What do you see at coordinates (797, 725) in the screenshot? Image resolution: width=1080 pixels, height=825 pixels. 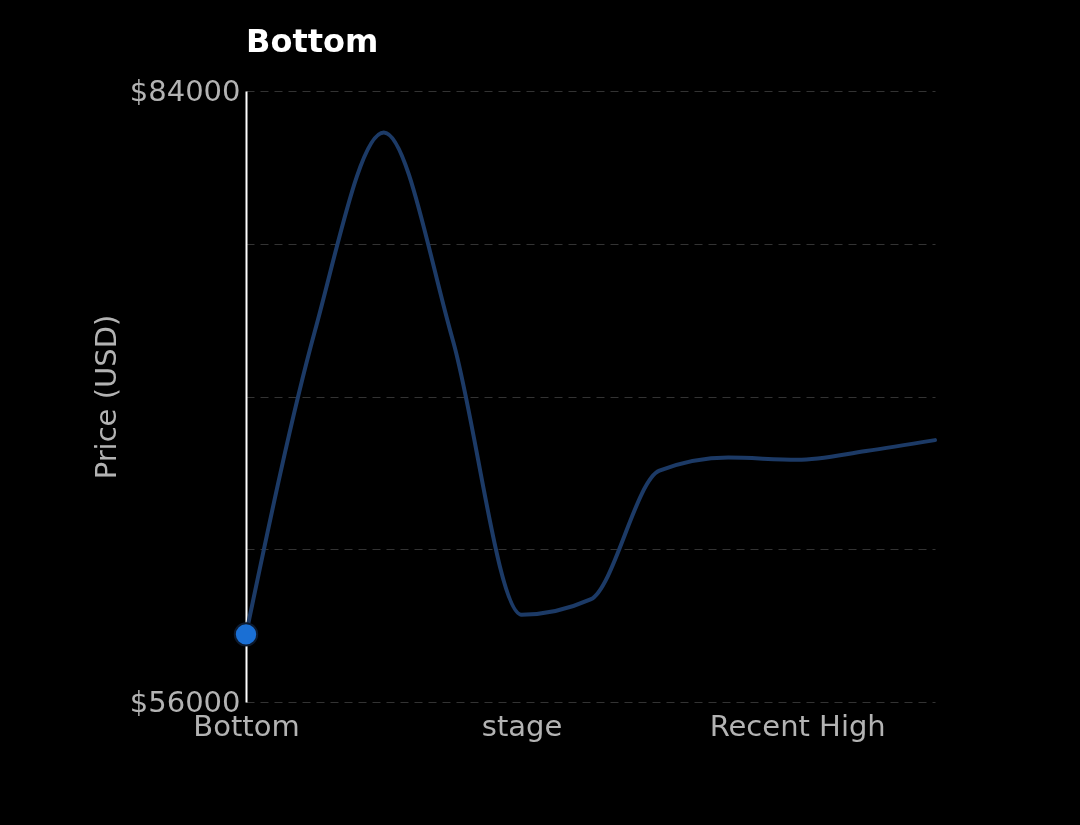 I see `x-tick-label: Recent High` at bounding box center [797, 725].